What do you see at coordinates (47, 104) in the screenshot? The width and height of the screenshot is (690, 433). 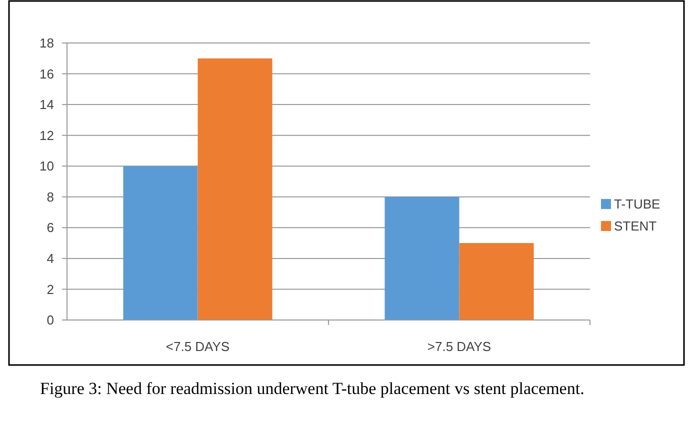 I see `y-tick-label: 14` at bounding box center [47, 104].